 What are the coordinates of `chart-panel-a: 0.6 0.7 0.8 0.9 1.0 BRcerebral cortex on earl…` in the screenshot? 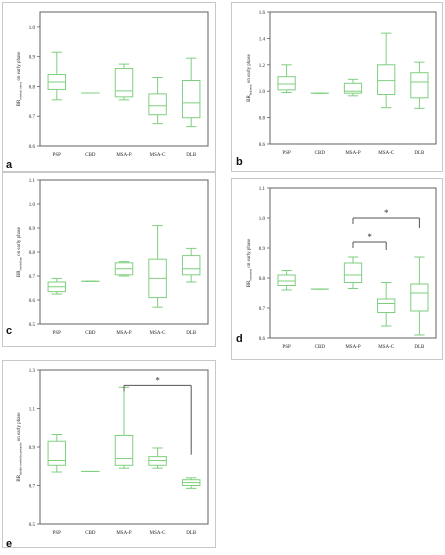 It's located at (109, 87).